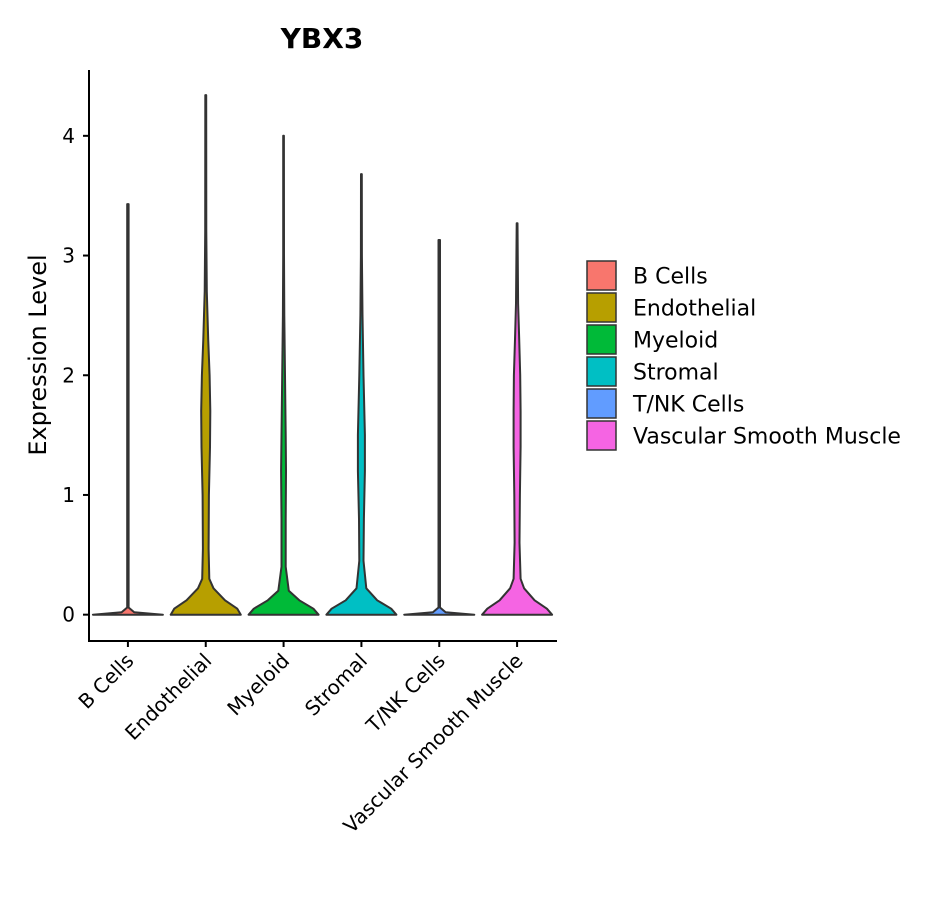  What do you see at coordinates (601, 371) in the screenshot?
I see `legend-key-stromal` at bounding box center [601, 371].